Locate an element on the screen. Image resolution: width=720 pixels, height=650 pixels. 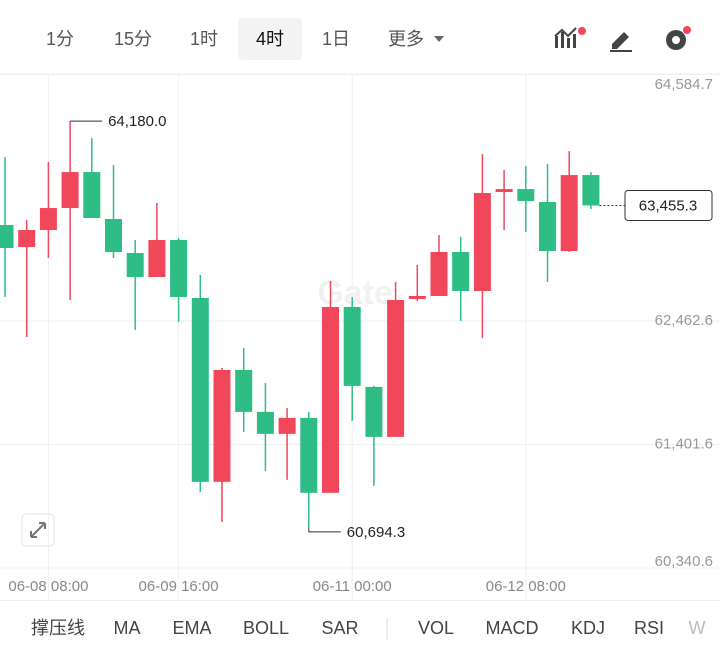
last-price-label: 63,455.3 is located at coordinates (668, 205).